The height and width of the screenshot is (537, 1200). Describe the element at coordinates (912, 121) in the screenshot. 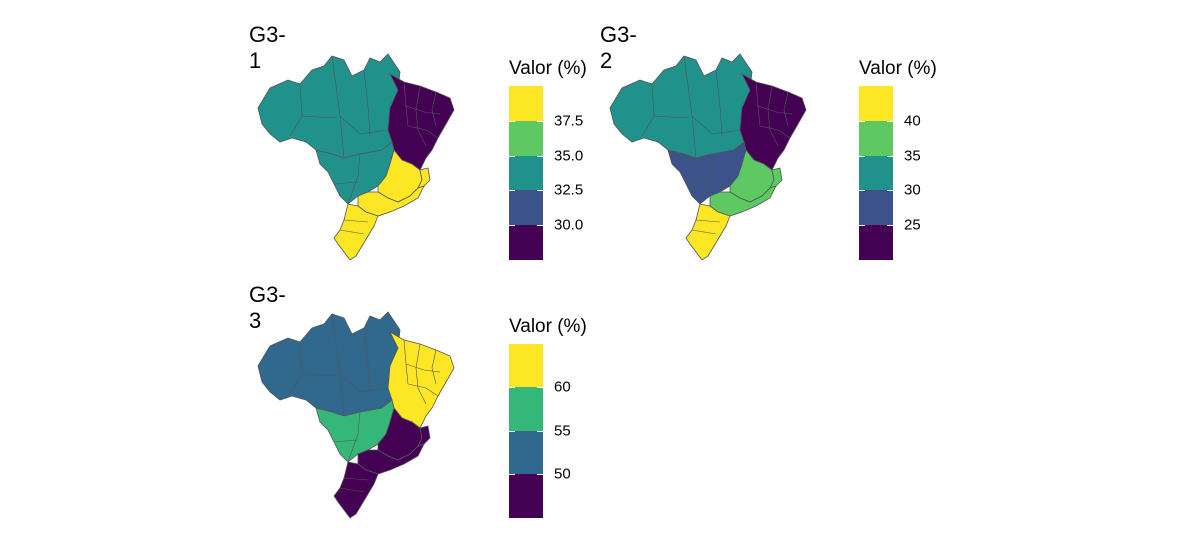

I see `legend-tick-label: 40` at that location.